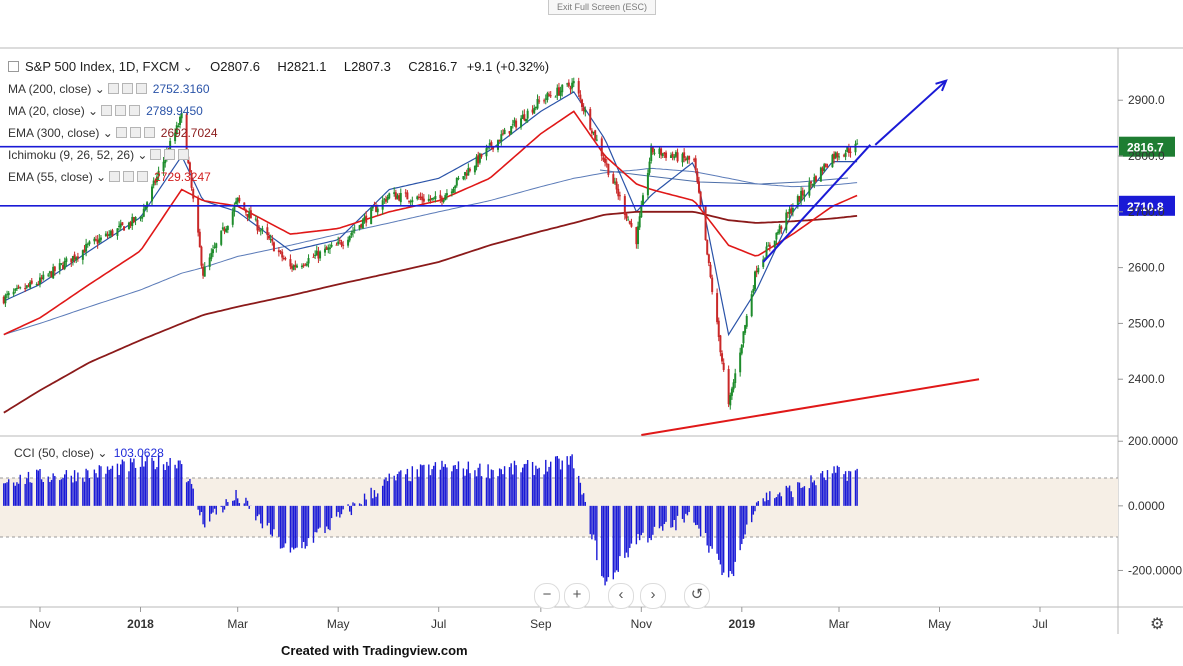 The image size is (1183, 666). Describe the element at coordinates (1141, 239) in the screenshot. I see `price-axis: 2900.0 2800.0 2700.0 2600.0 2500.0 2400.0` at that location.